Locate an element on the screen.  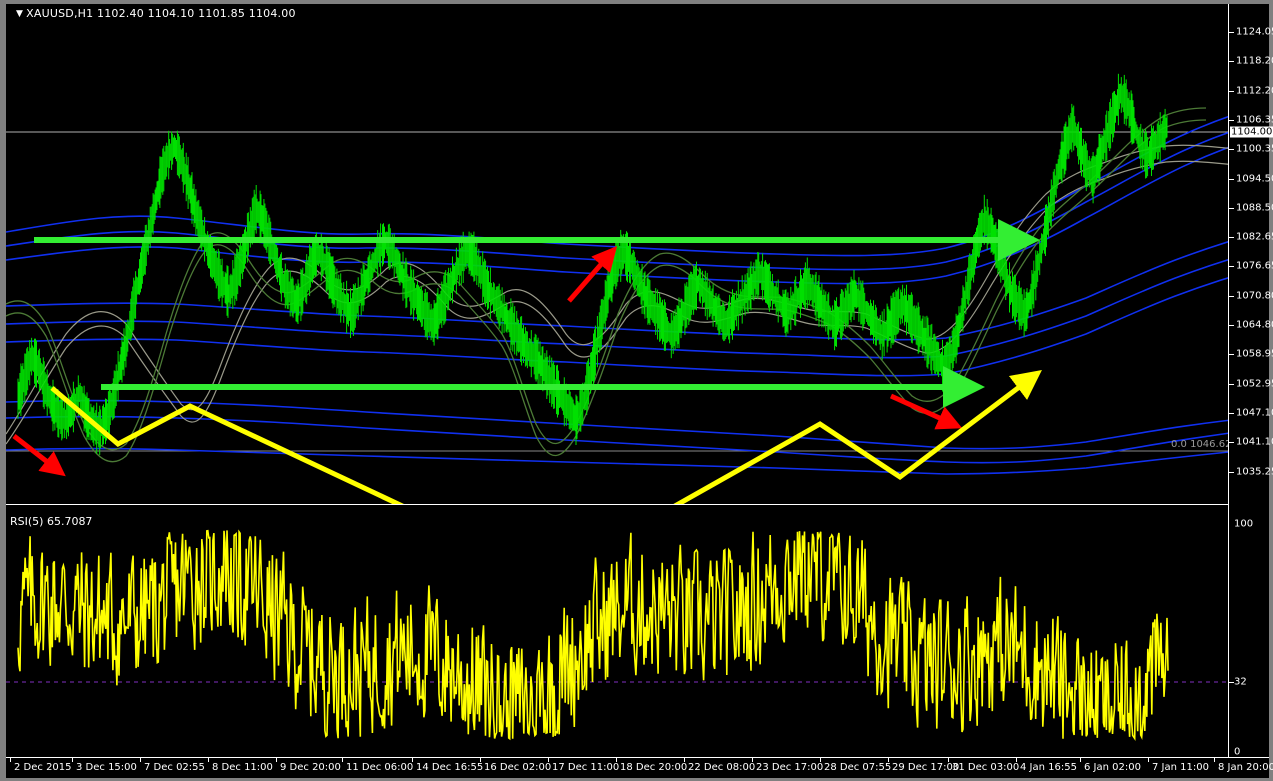
window-frame-right is located at coordinates (1271, 390).